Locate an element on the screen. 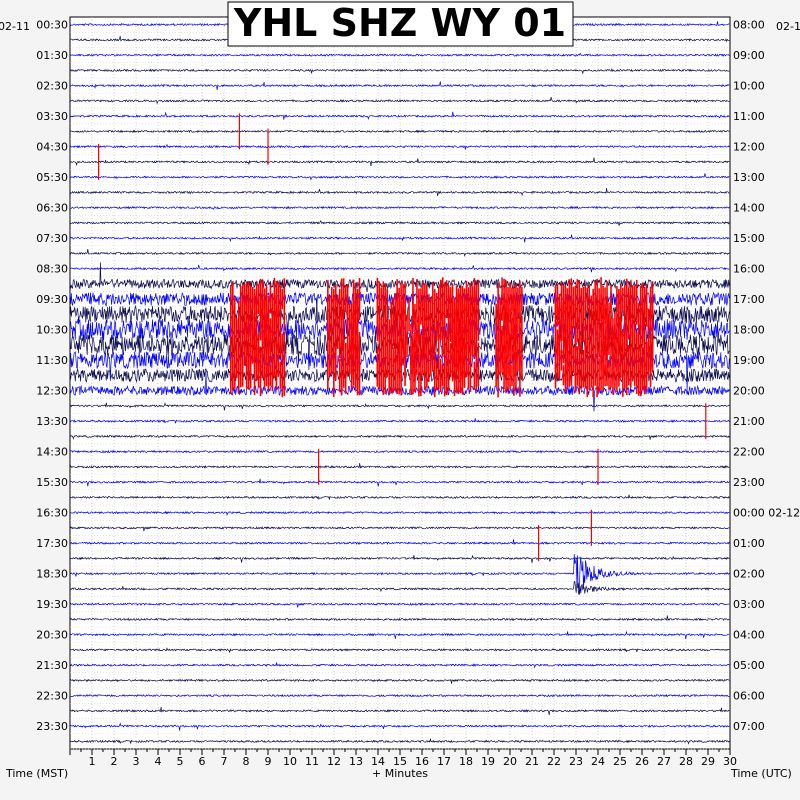  x-tick-label: 24 is located at coordinates (598, 761).